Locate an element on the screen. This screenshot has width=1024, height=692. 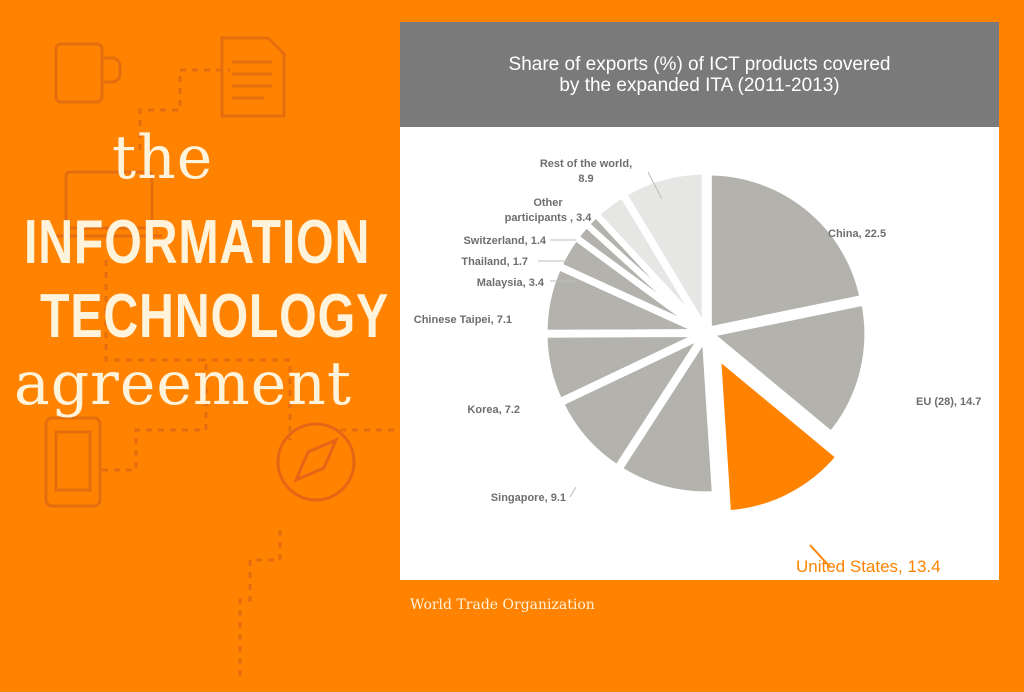
headline-the: the is located at coordinates (163, 158).